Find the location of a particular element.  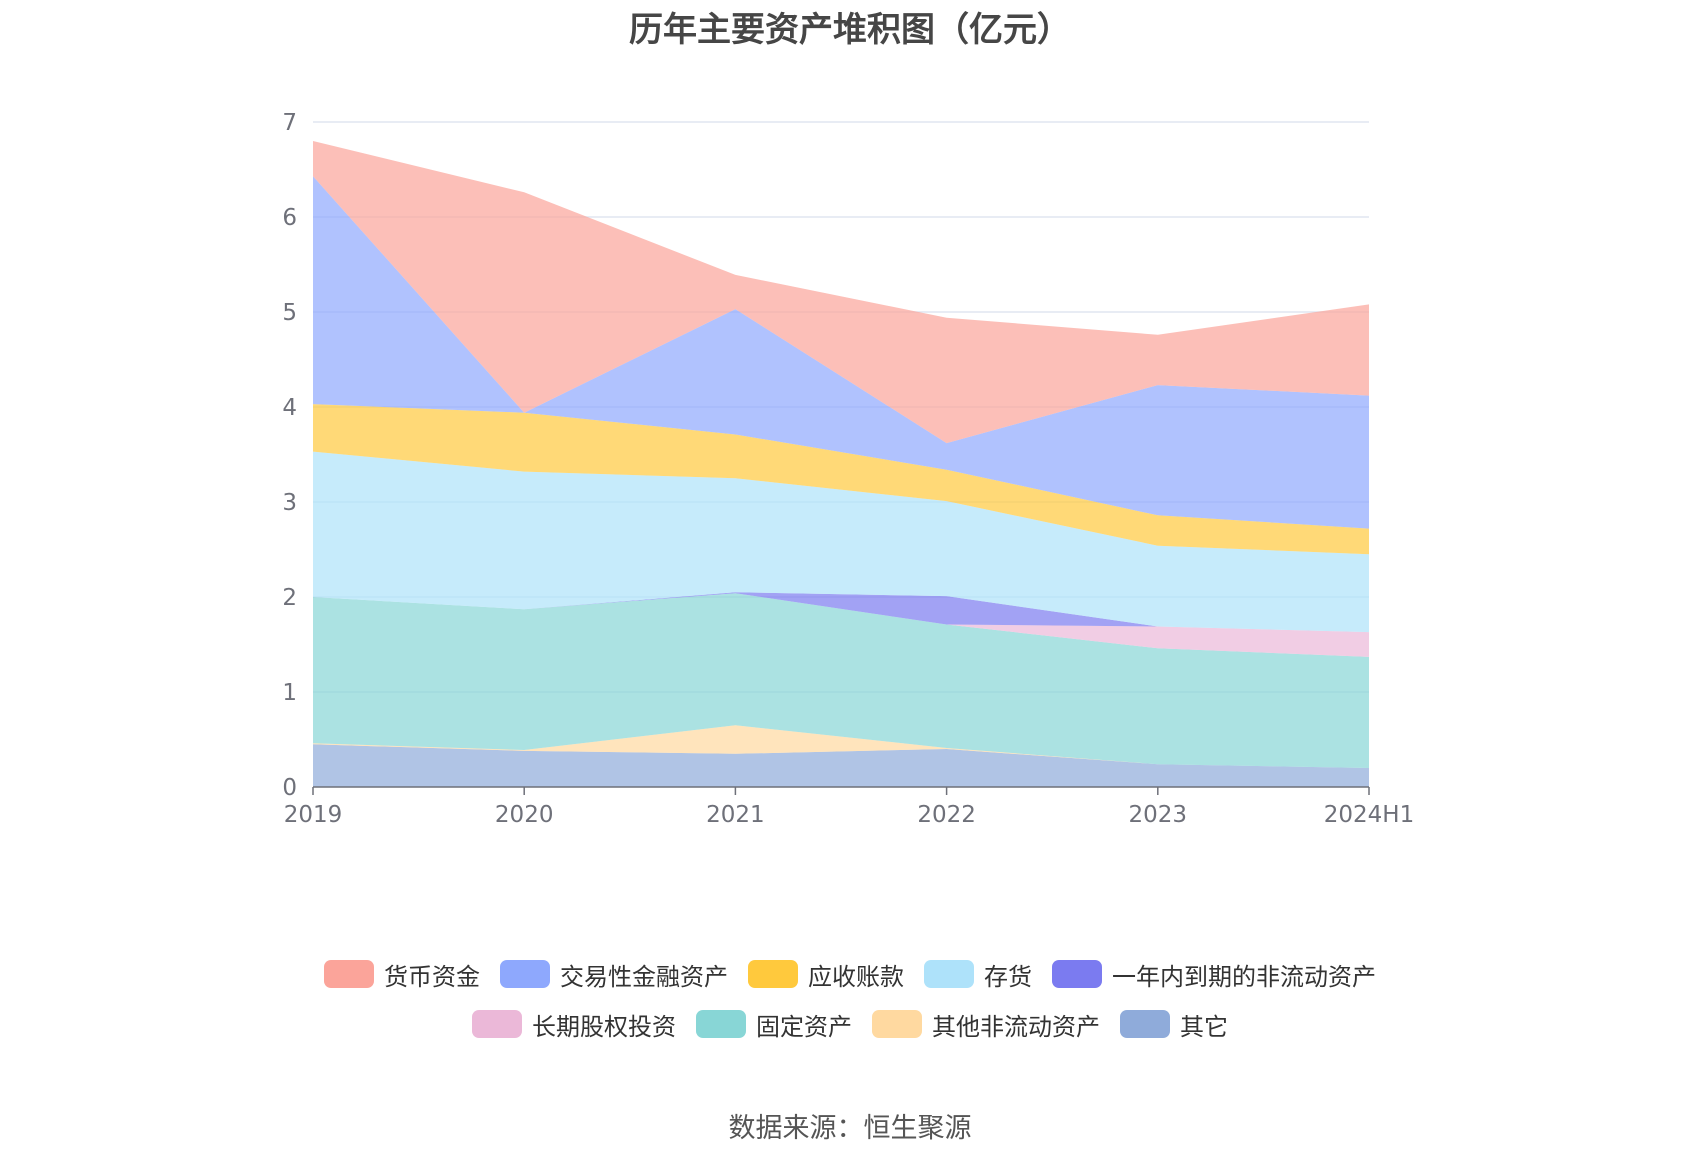

y-tick-label-3: 3 is located at coordinates (289, 503).